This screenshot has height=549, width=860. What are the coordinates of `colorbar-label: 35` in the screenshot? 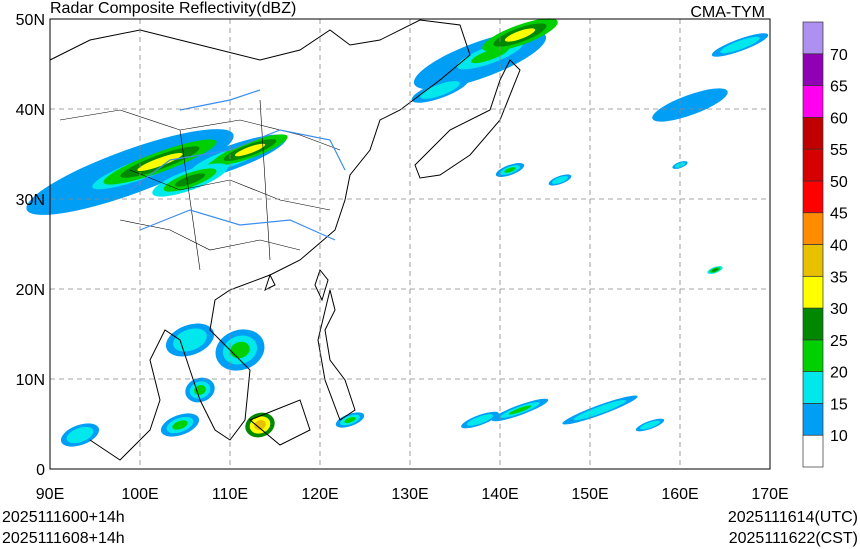 It's located at (839, 277).